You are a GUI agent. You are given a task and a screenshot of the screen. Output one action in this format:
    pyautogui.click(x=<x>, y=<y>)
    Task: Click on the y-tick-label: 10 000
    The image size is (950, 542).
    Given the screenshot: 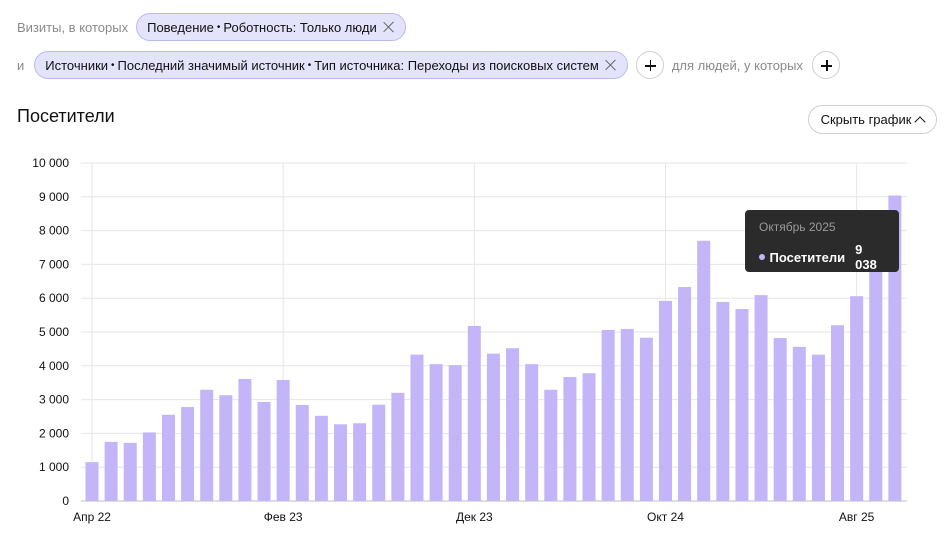 What is the action you would take?
    pyautogui.click(x=50, y=163)
    